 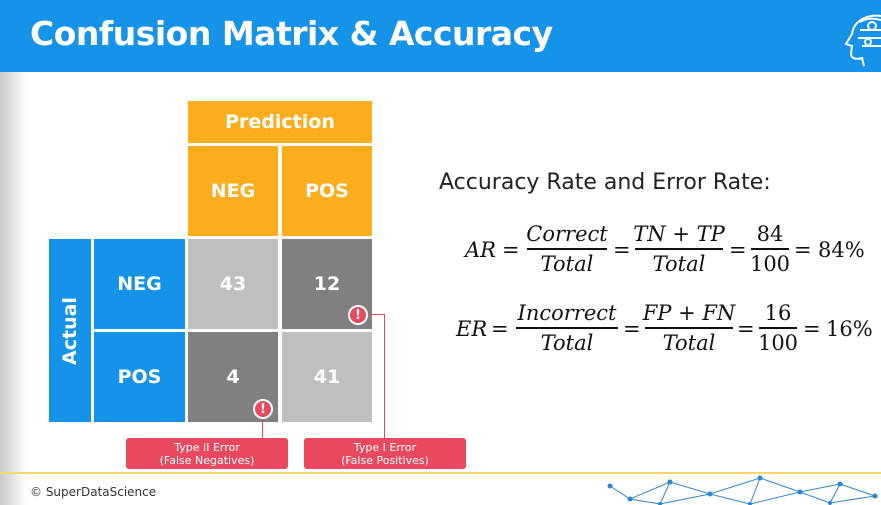 What do you see at coordinates (139, 377) in the screenshot?
I see `actual-pos-label: POS` at bounding box center [139, 377].